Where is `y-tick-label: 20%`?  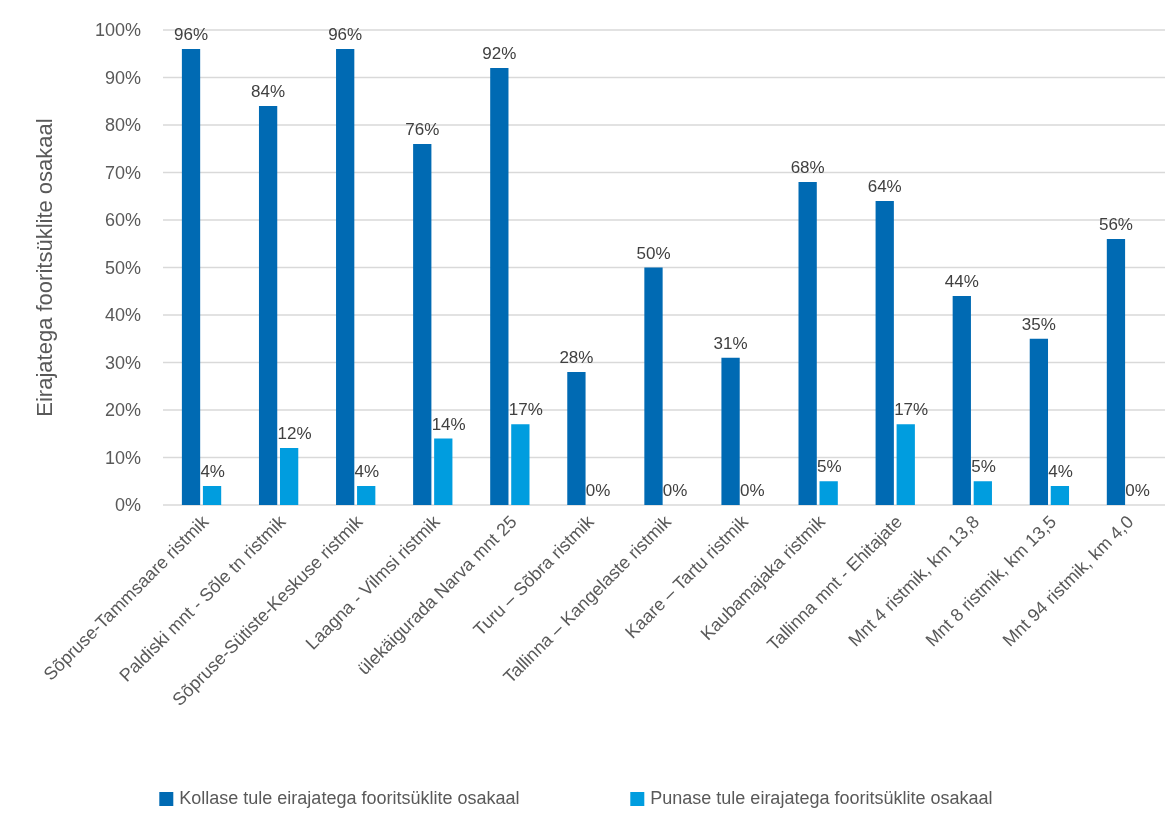
y-tick-label: 20% is located at coordinates (122, 410).